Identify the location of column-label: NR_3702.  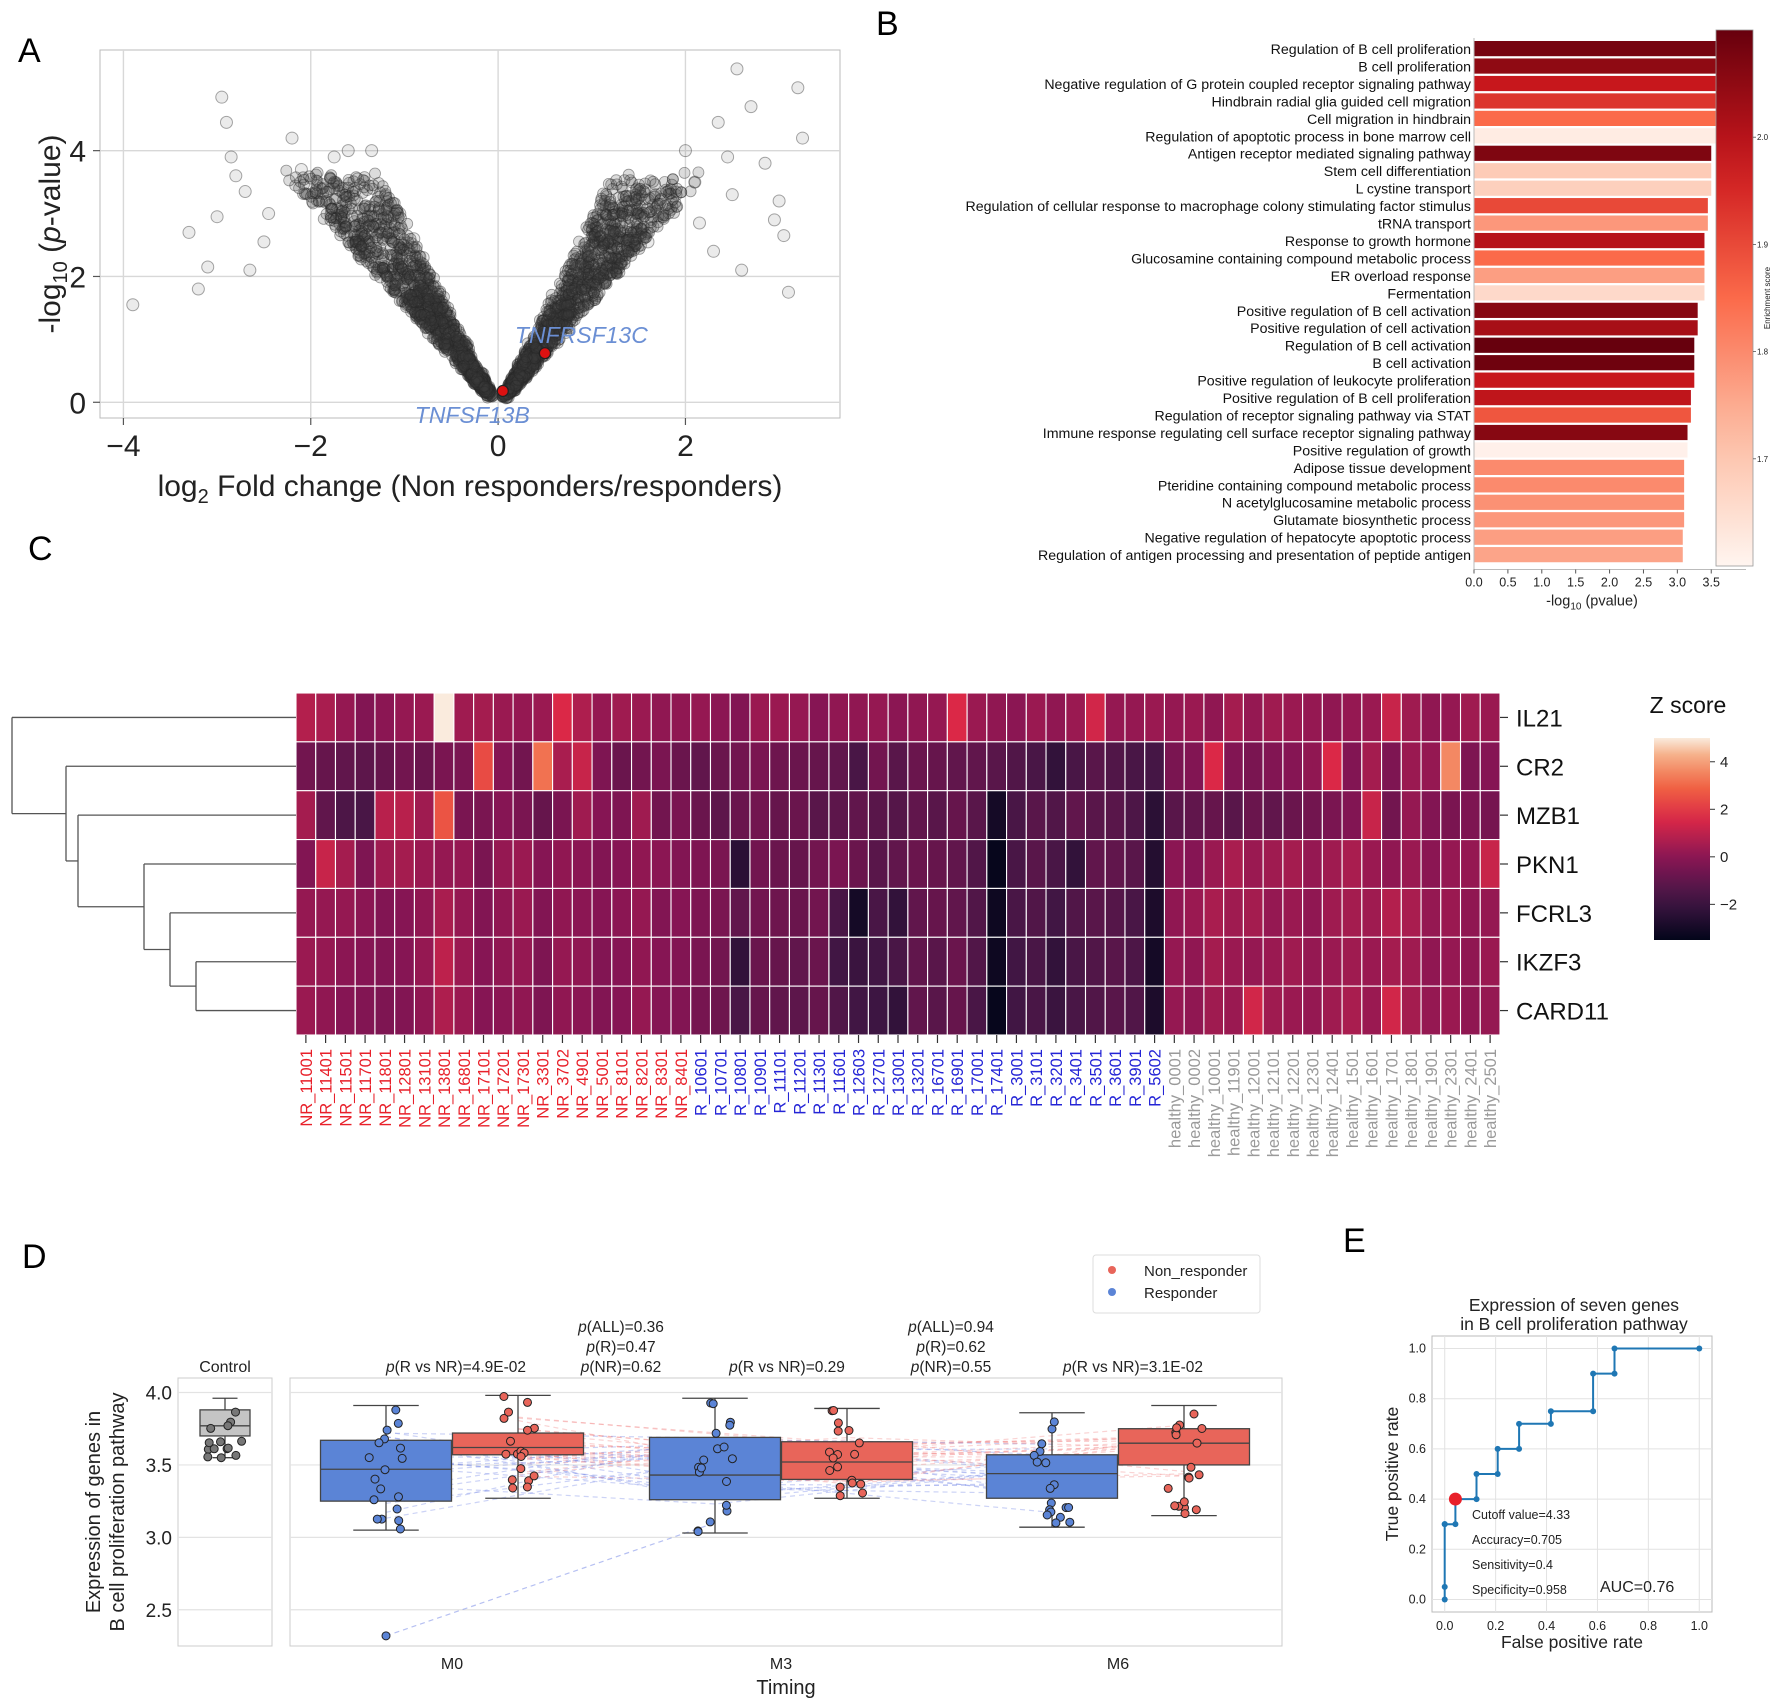
(563, 1084).